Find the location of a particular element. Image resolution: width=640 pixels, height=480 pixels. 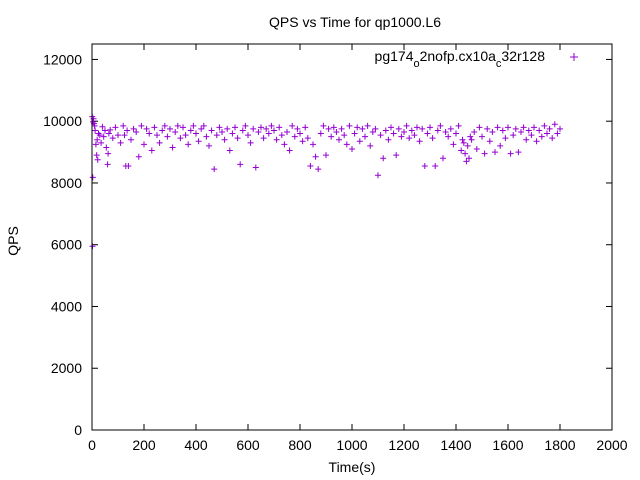

x-axis-label: Time(s) is located at coordinates (352, 467).